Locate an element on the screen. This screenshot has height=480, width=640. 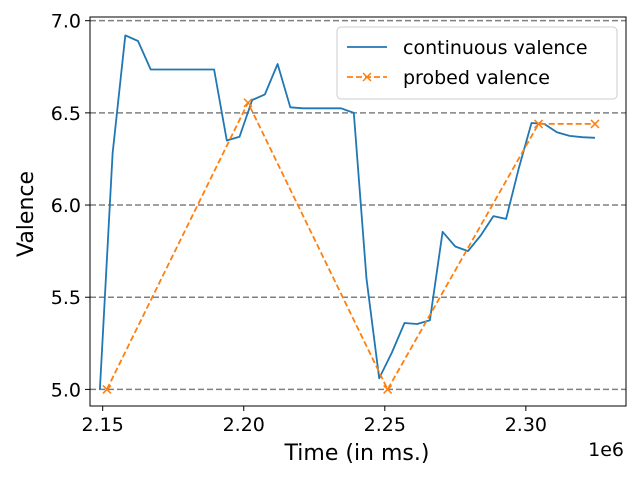
legend-label-1: probed valence is located at coordinates (476, 78).